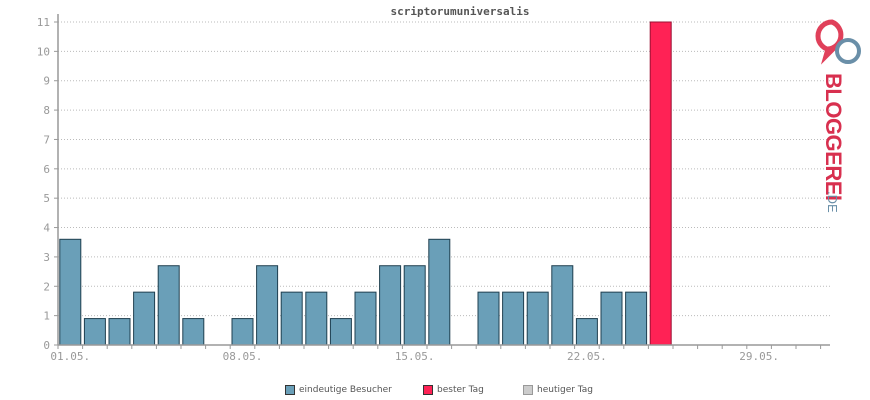 This screenshot has height=400, width=870. What do you see at coordinates (832, 202) in the screenshot?
I see `logo-suffix: .DE` at bounding box center [832, 202].